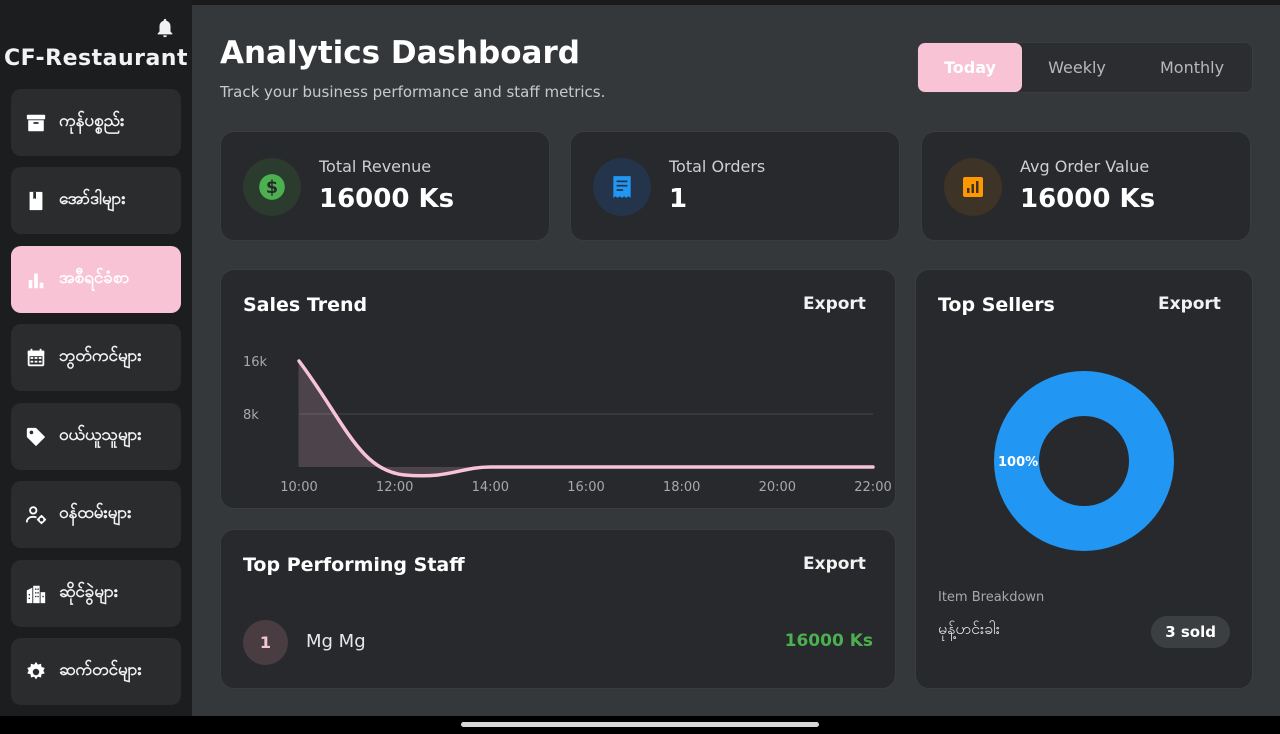 This screenshot has width=1280, height=734. Describe the element at coordinates (100, 356) in the screenshot. I see `sidebar-item-label: ဘွတ်ကင်များ` at that location.